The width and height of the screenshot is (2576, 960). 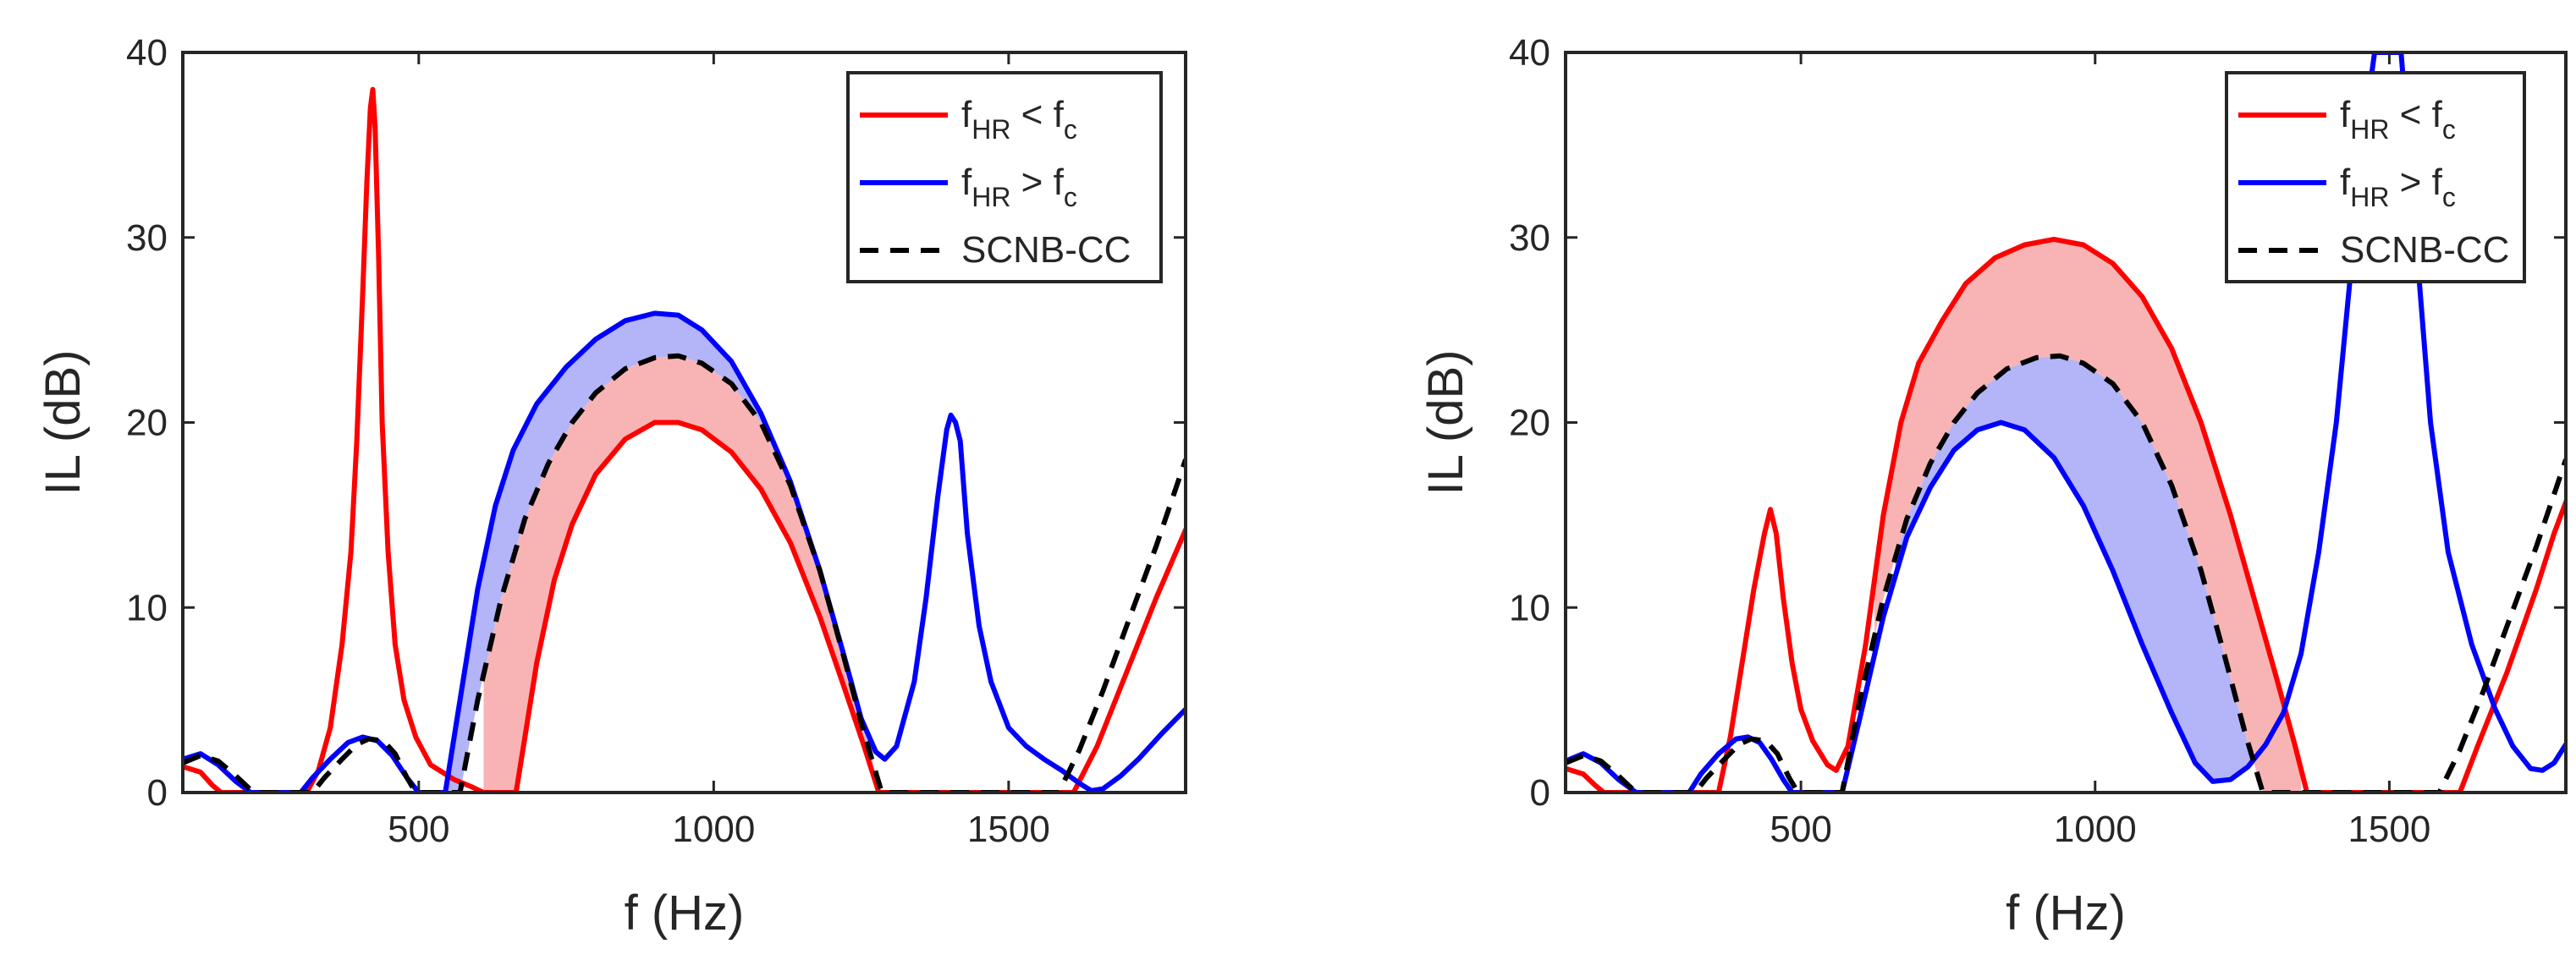 What do you see at coordinates (678, 574) in the screenshot?
I see `fill-band-scnb-cc-red` at bounding box center [678, 574].